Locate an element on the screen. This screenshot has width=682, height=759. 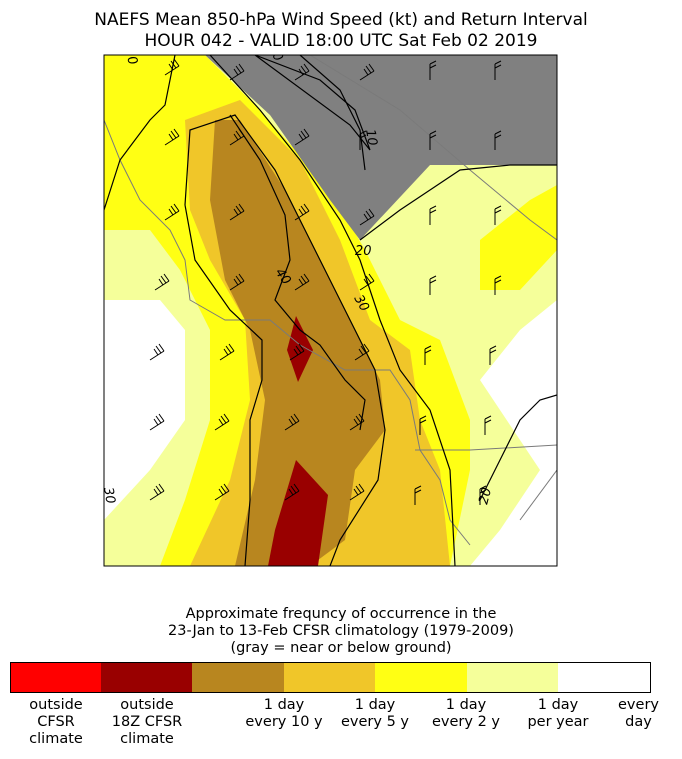
legend-label-10y: 1 day every 10 y is located at coordinates (284, 713).